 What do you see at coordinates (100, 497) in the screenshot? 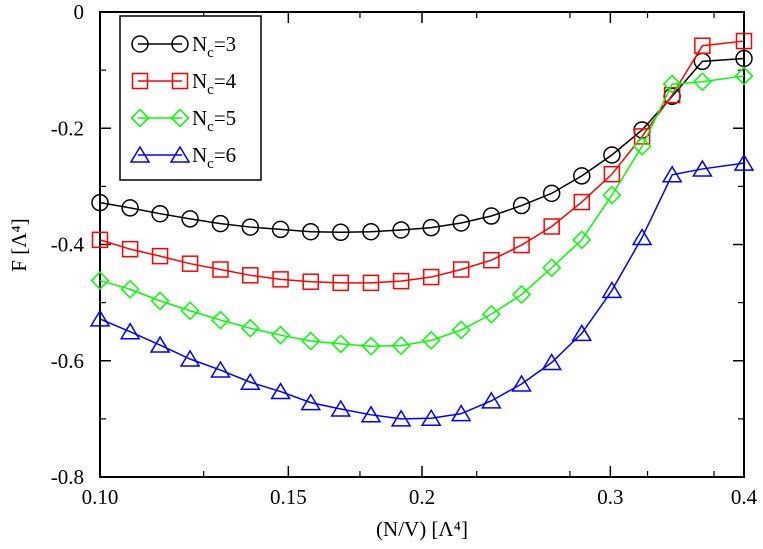
I see `x-tick-label: 0.10` at bounding box center [100, 497].